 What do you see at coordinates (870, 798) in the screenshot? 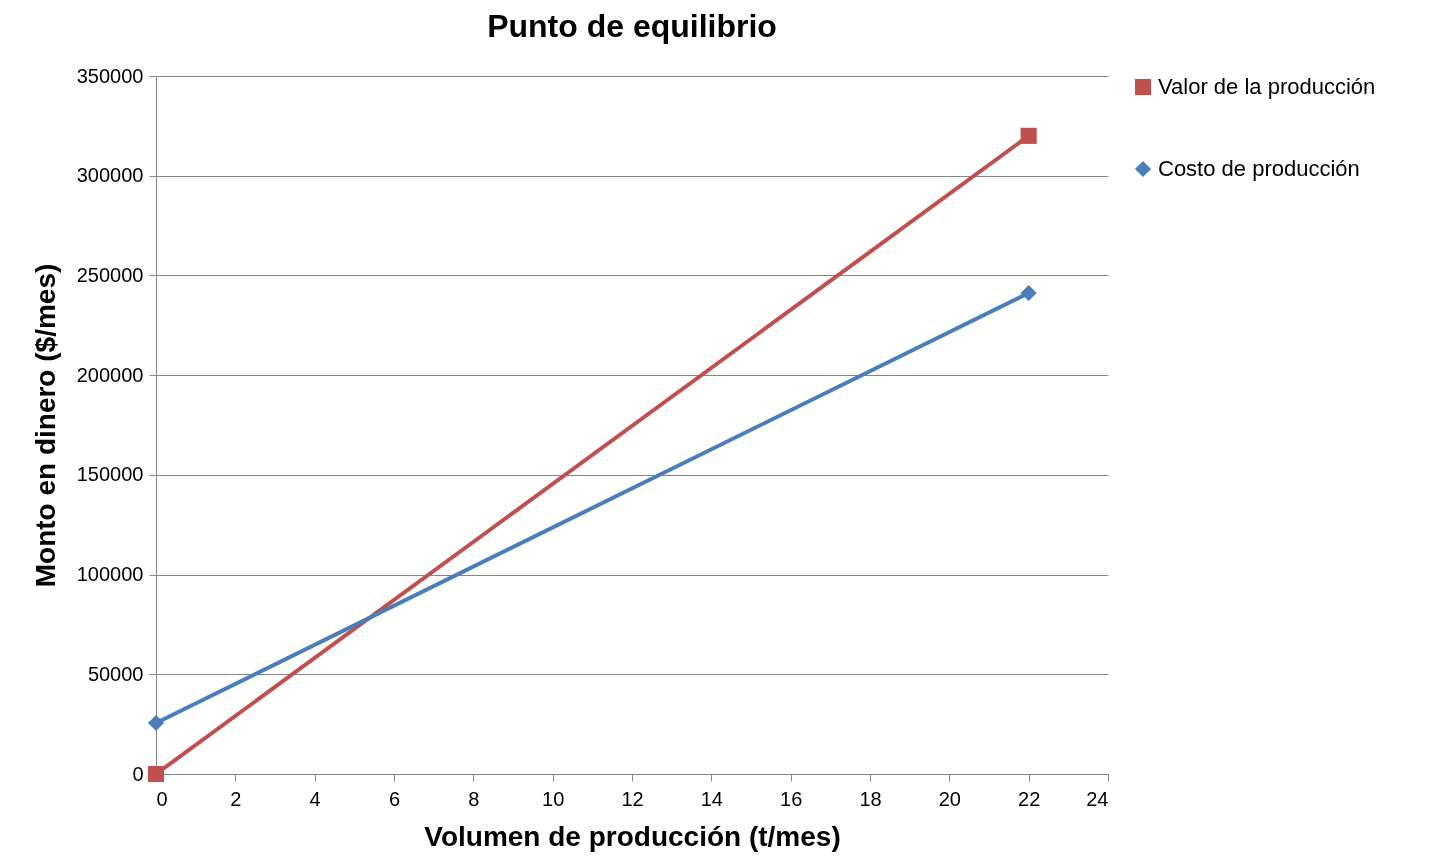
I see `x-tick-label: 18` at bounding box center [870, 798].